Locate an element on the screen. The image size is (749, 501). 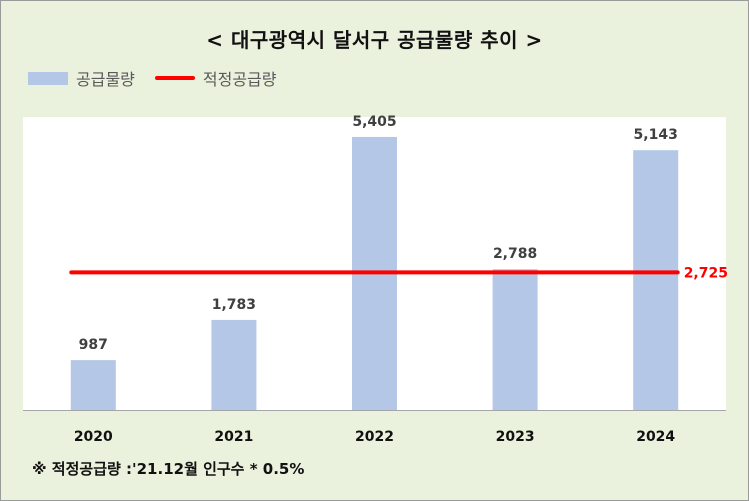
bar-2021 is located at coordinates (234, 364).